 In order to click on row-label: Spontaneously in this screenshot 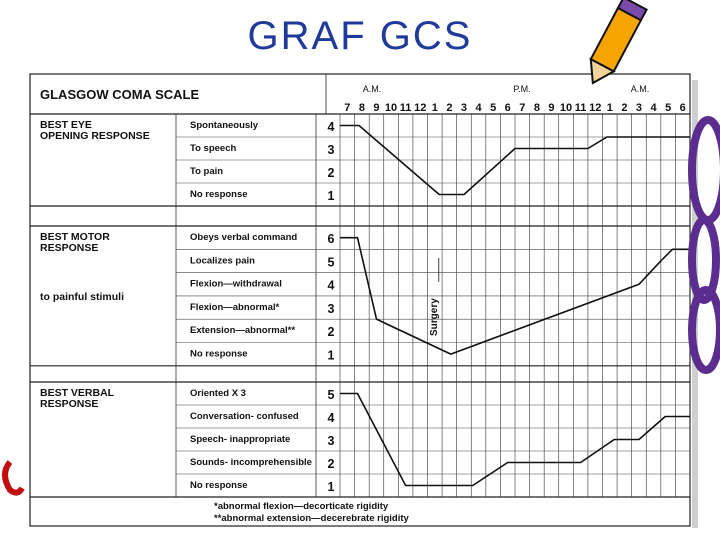, I will do `click(224, 125)`.